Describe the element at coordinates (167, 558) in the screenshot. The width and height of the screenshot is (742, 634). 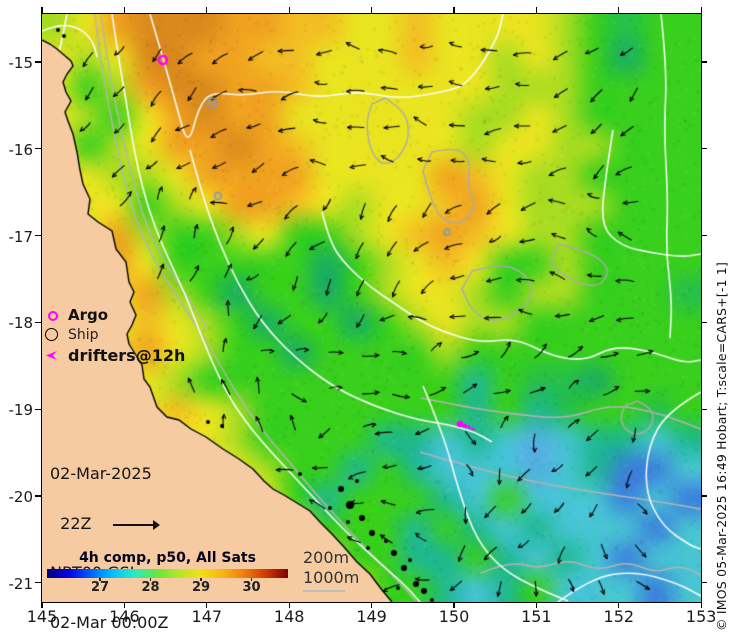
I see `colorbar-title: 4h comp, p50, All Sats` at that location.